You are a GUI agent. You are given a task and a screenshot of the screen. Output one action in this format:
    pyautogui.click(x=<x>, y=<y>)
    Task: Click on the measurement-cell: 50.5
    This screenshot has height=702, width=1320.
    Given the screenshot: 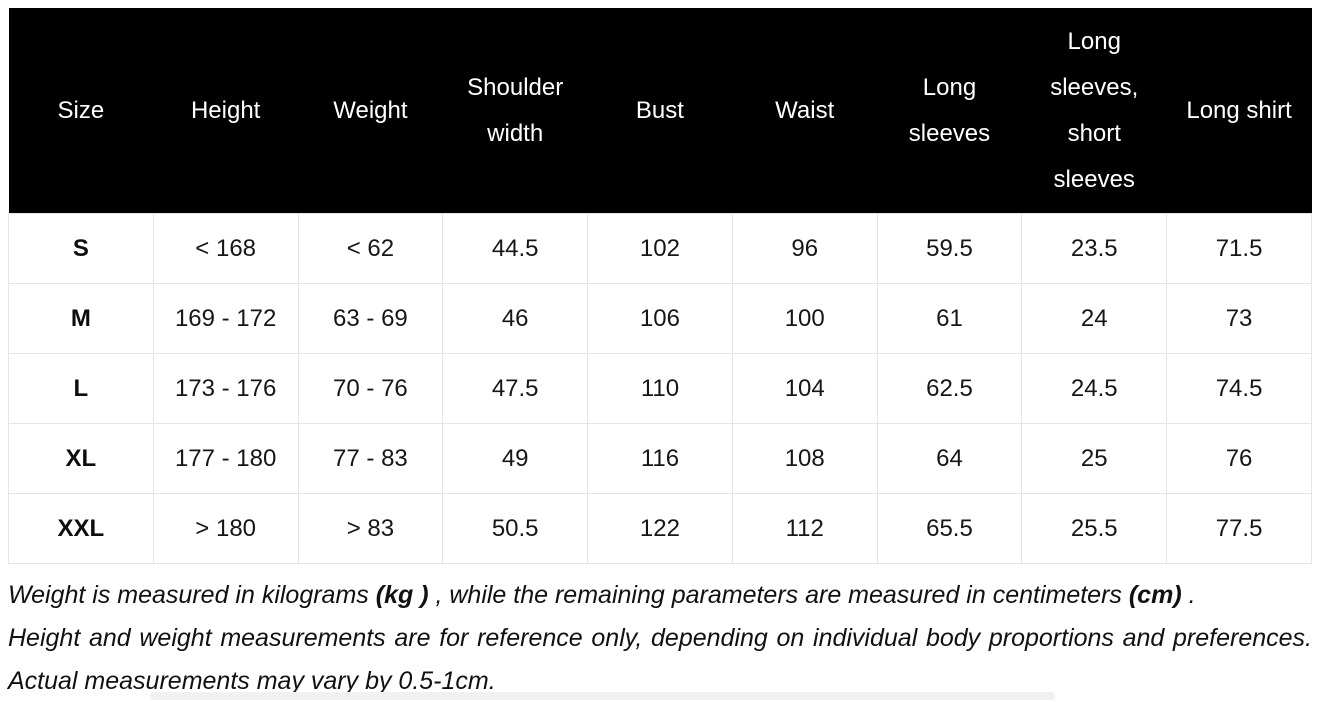 What is the action you would take?
    pyautogui.click(x=515, y=528)
    